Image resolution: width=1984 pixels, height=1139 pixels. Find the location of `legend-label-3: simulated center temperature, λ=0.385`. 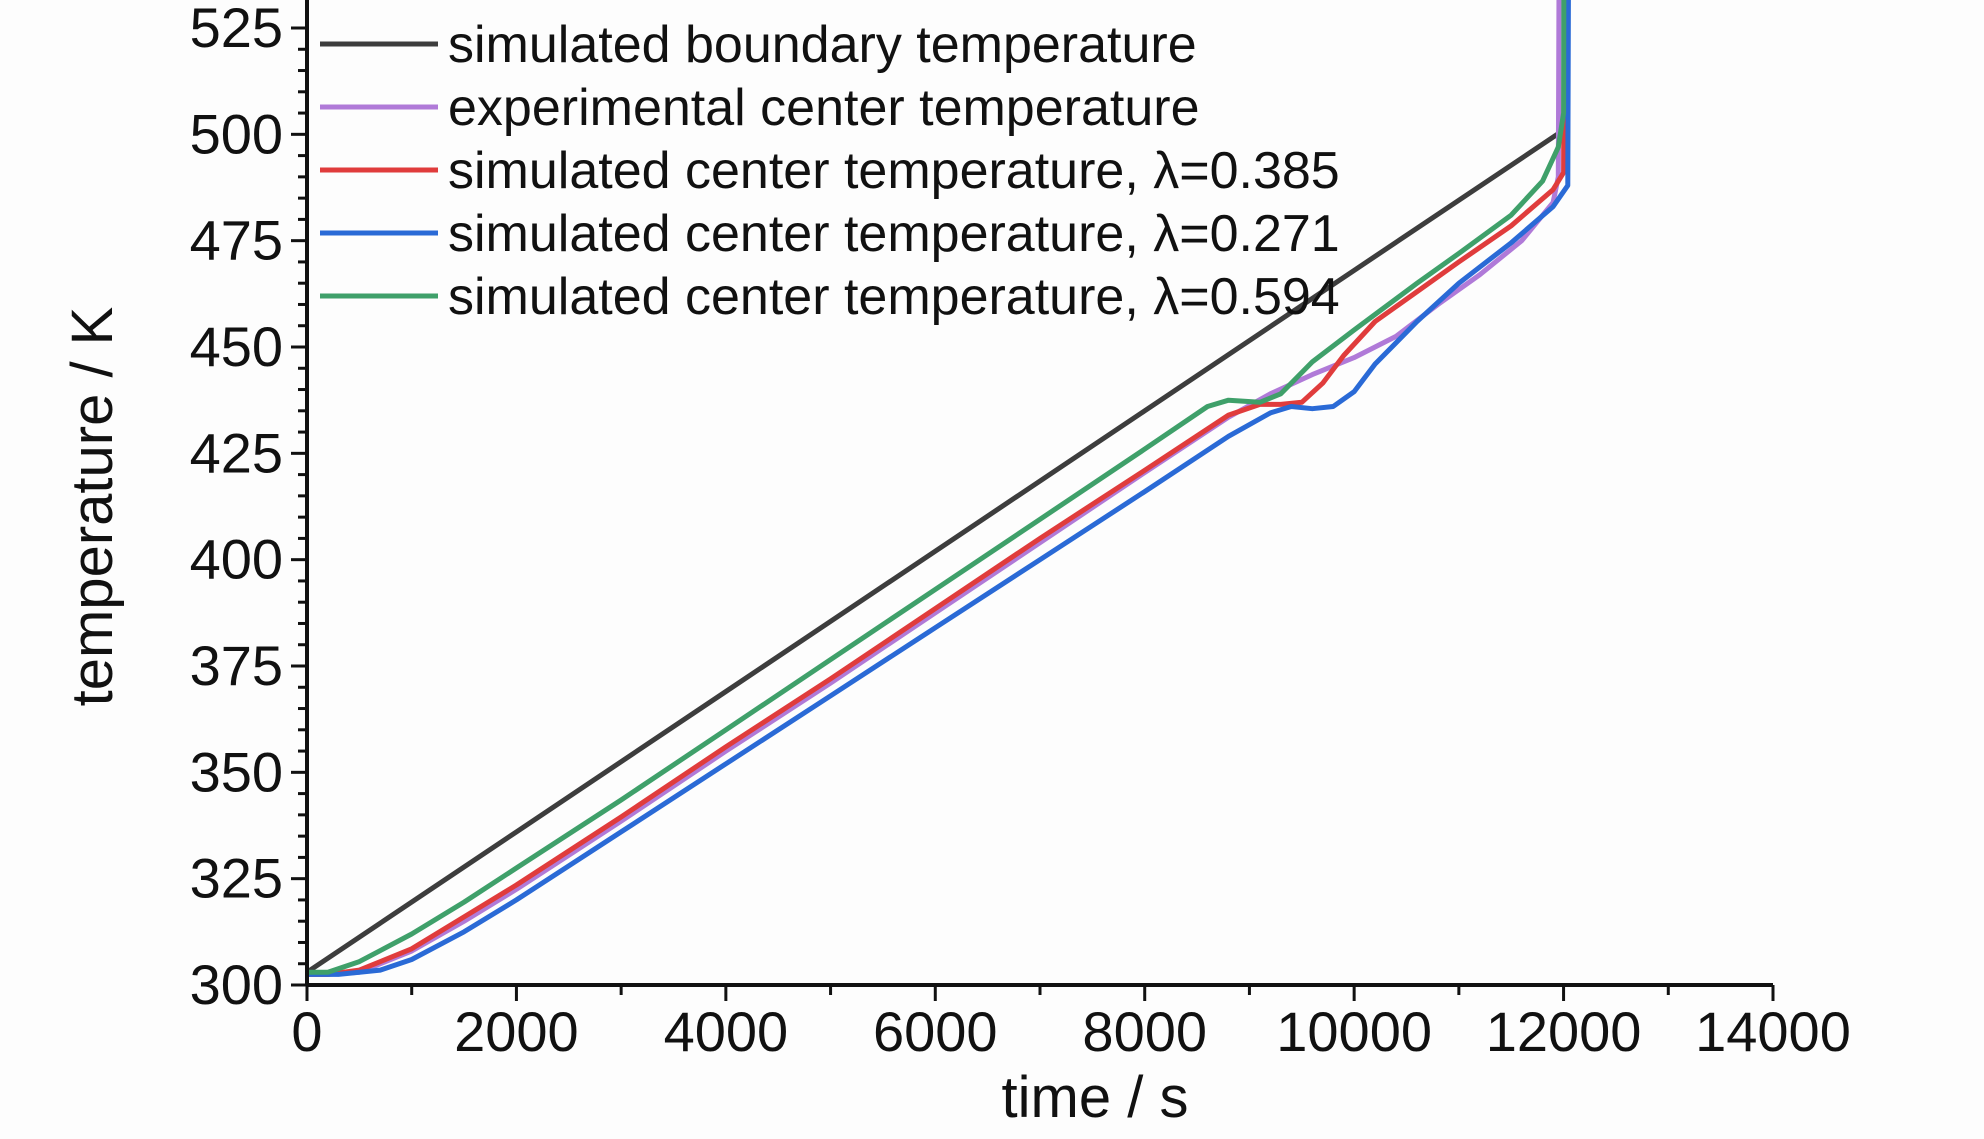

legend-label-3: simulated center temperature, λ=0.385 is located at coordinates (894, 171).